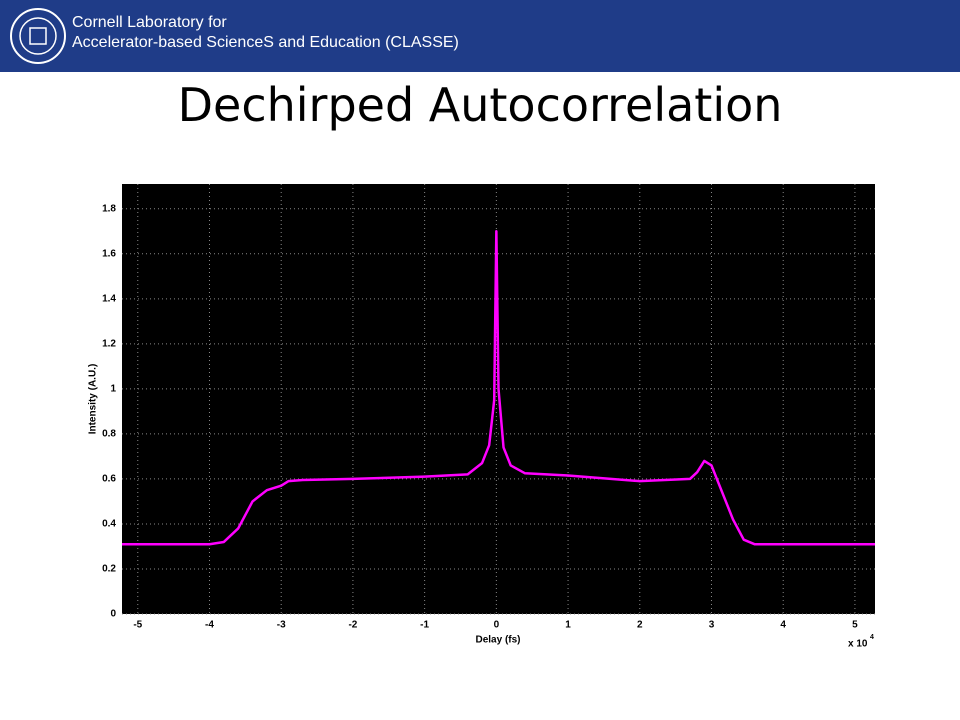 This screenshot has height=720, width=960. Describe the element at coordinates (858, 644) in the screenshot. I see `x-multiplier: x 10` at that location.